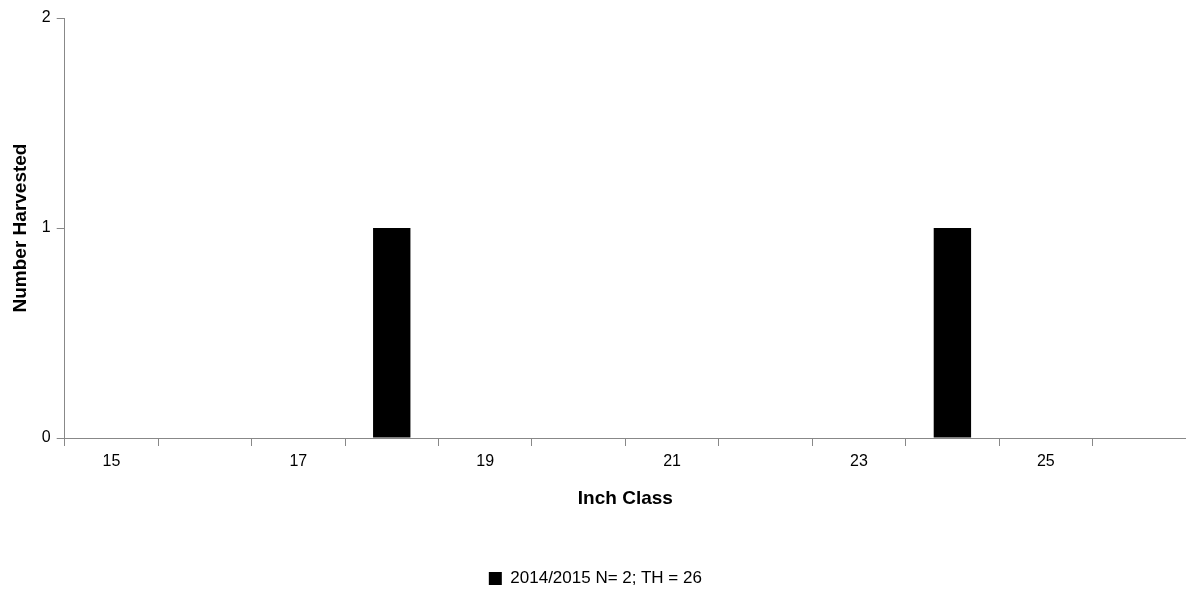 The height and width of the screenshot is (607, 1186). What do you see at coordinates (672, 461) in the screenshot?
I see `x-tick-label: 21` at bounding box center [672, 461].